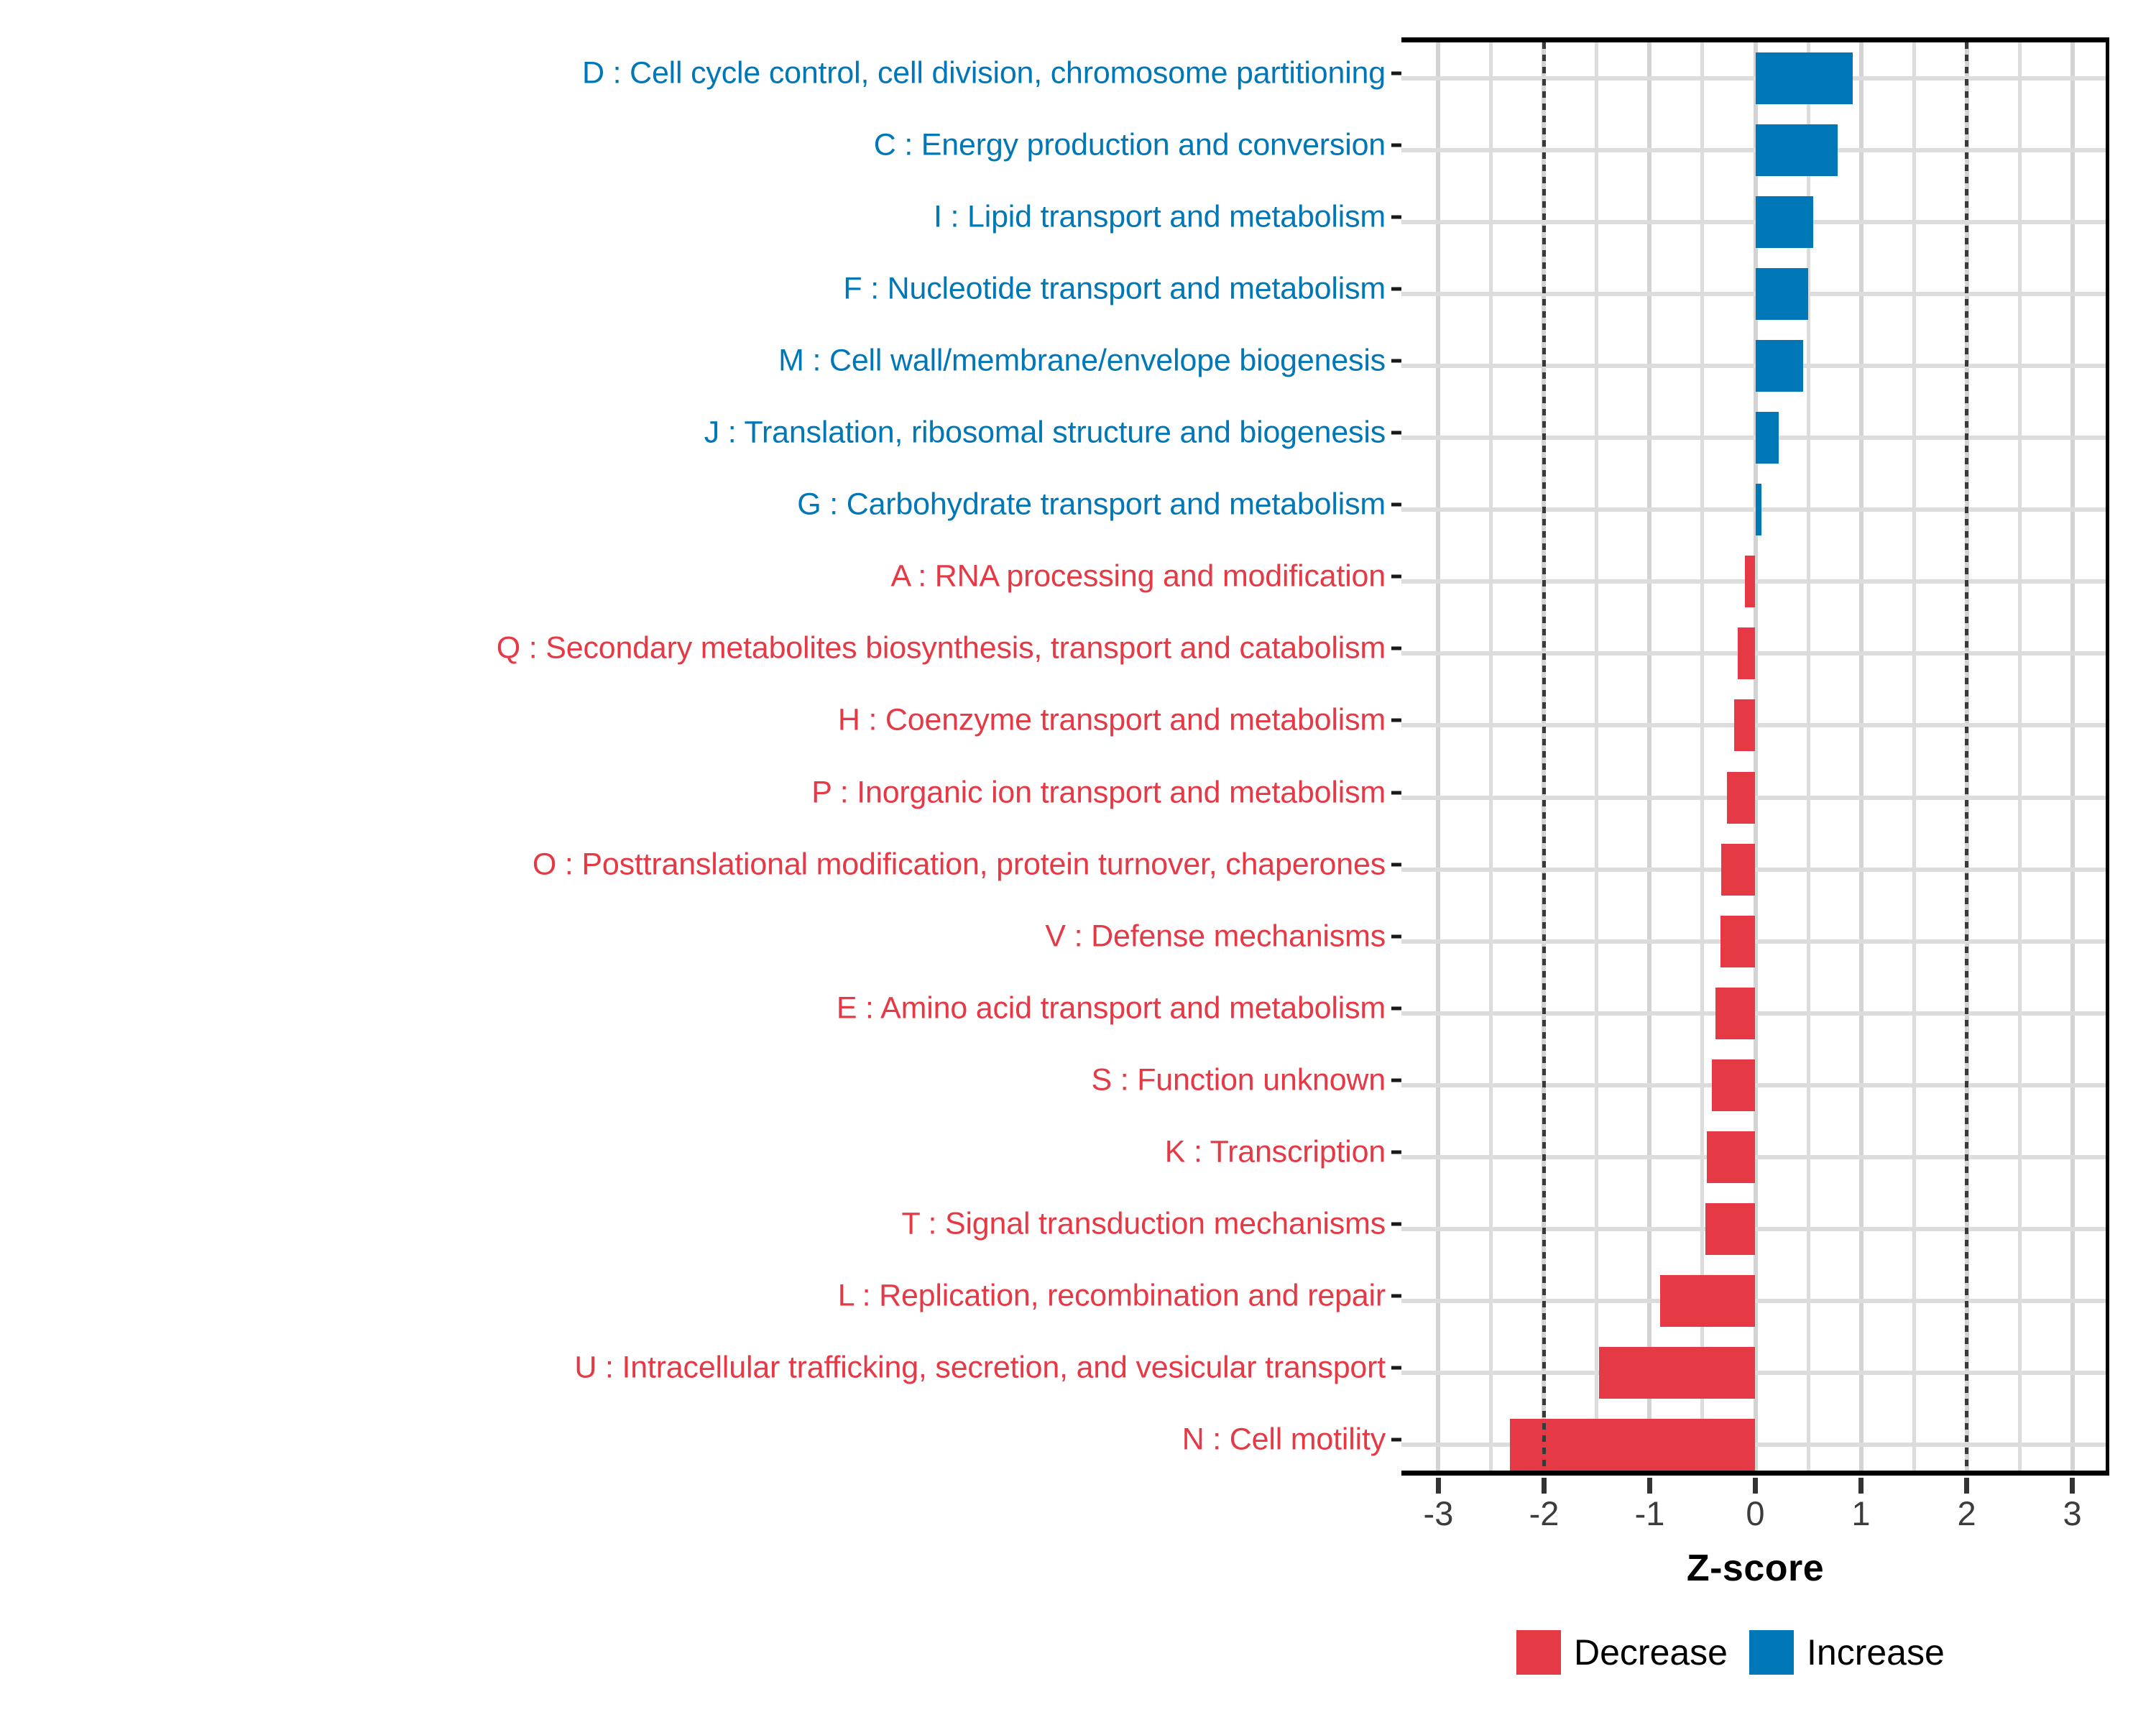 Image resolution: width=2156 pixels, height=1725 pixels. Describe the element at coordinates (1138, 576) in the screenshot. I see `y-axis-tick-label: A : RNA processing and modification` at that location.